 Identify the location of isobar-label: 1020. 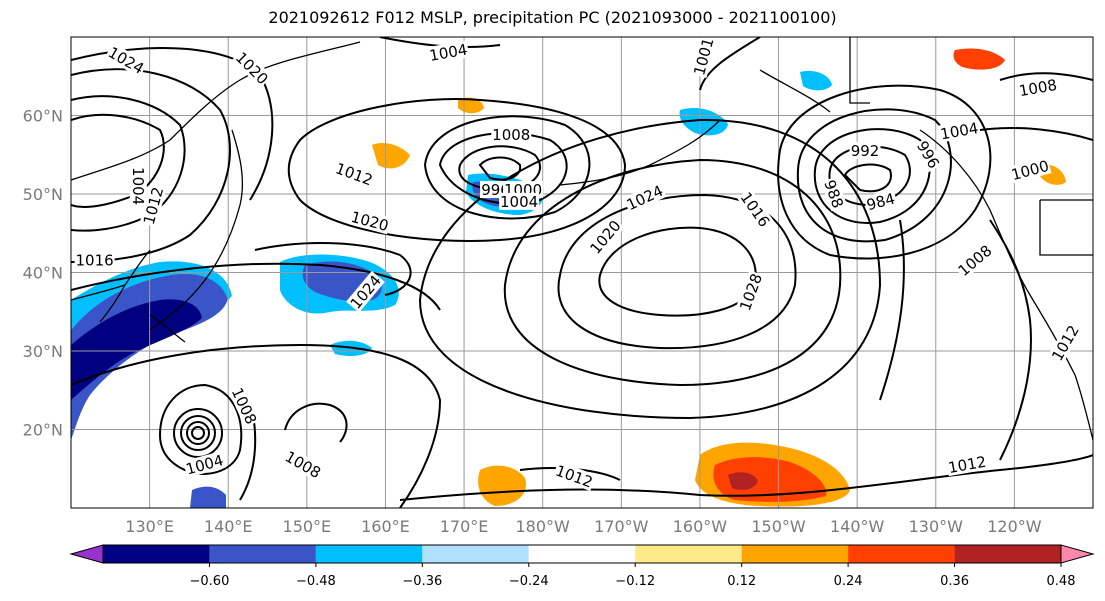
(605, 237).